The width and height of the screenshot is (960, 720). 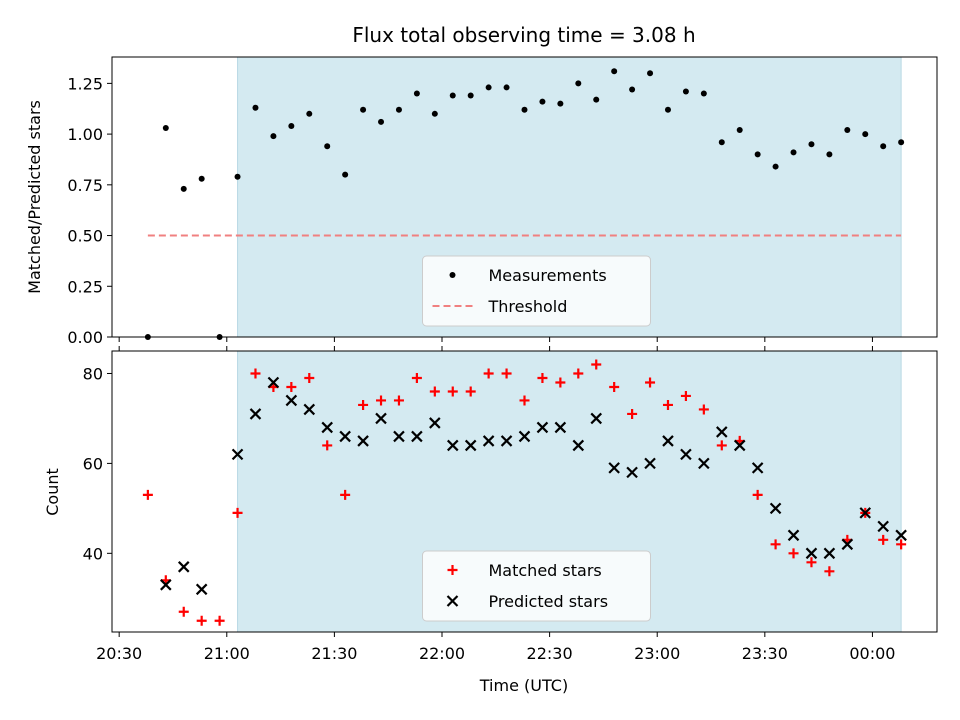 I want to click on chart-title: Flux total observing time = 3.08 h, so click(x=523, y=35).